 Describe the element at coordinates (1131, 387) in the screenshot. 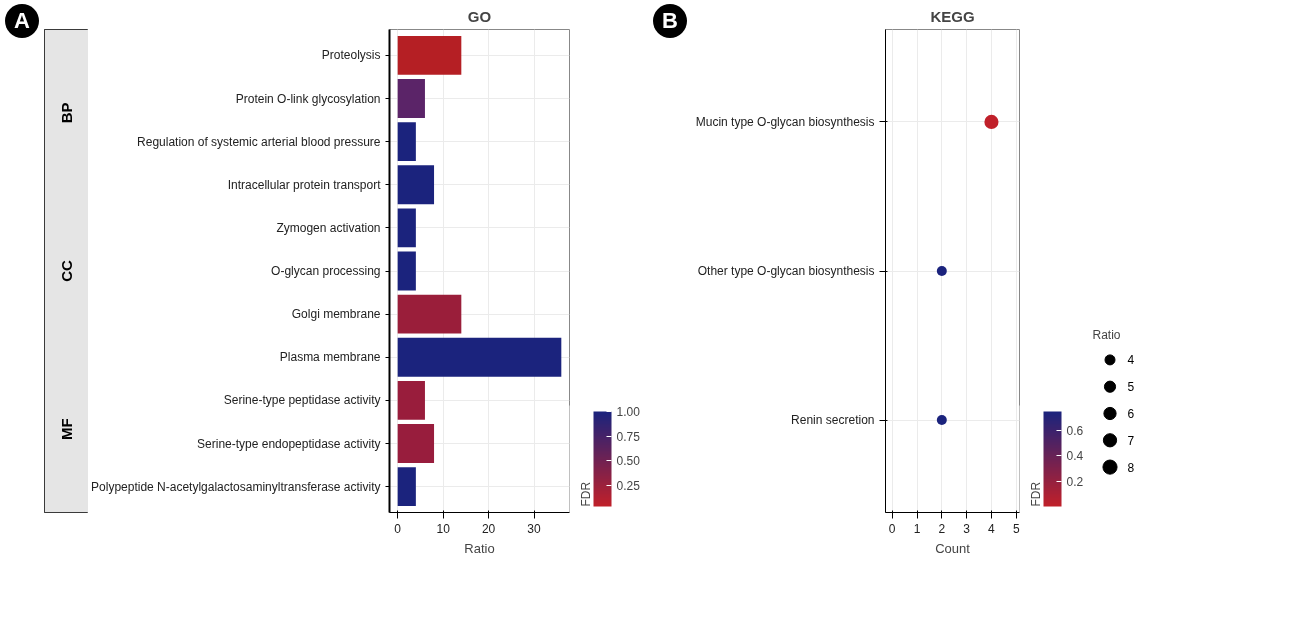

I see `legend-label: 5` at that location.